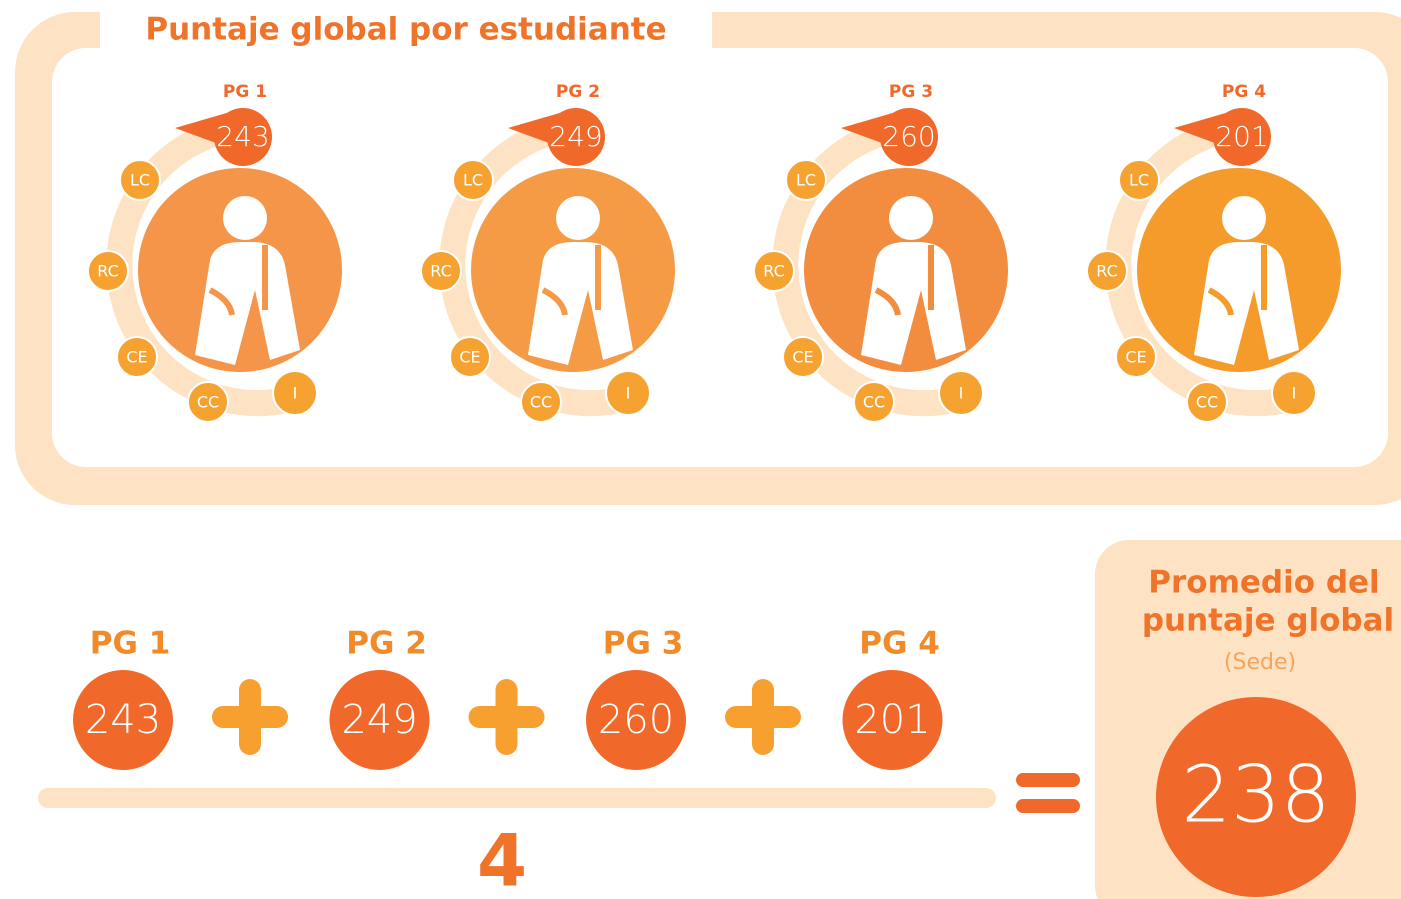  I want to click on average-subtitle: (Sede), so click(1260, 662).